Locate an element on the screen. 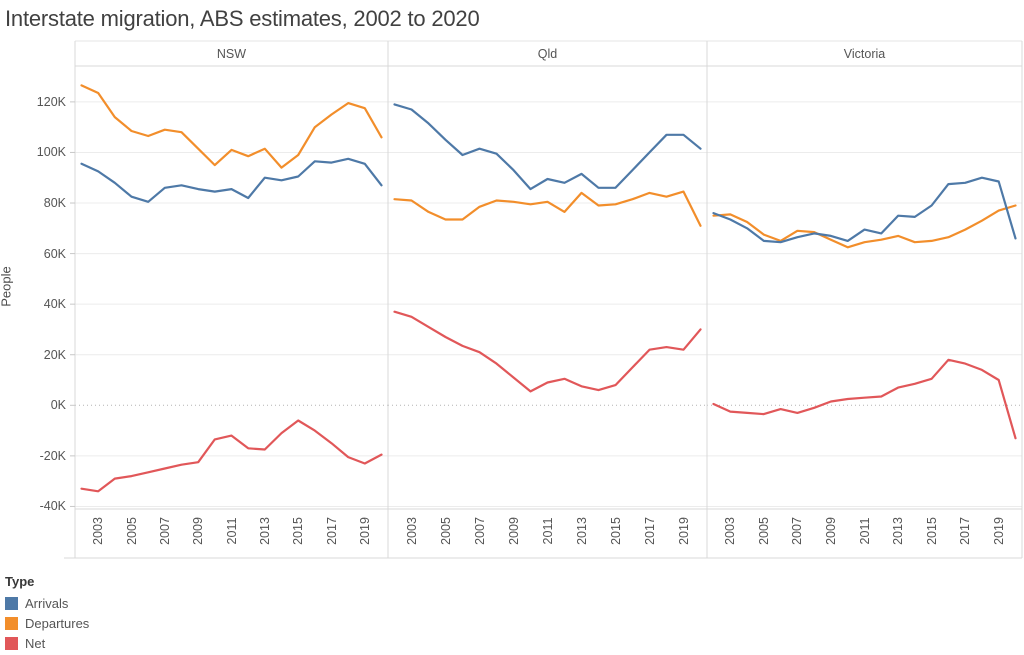 This screenshot has height=655, width=1024. legend-title: Type is located at coordinates (20, 581).